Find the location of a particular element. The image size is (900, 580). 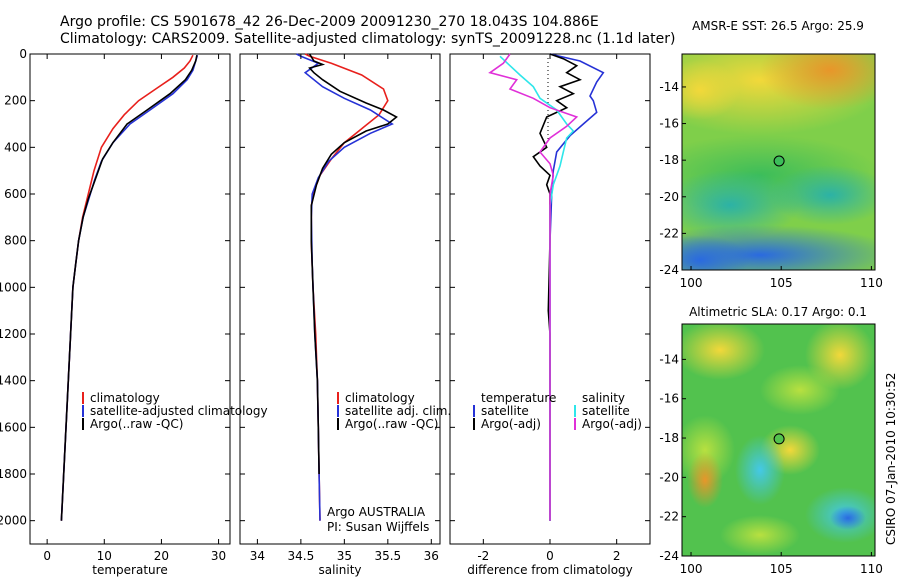

temperature-series-black is located at coordinates (129, 288).